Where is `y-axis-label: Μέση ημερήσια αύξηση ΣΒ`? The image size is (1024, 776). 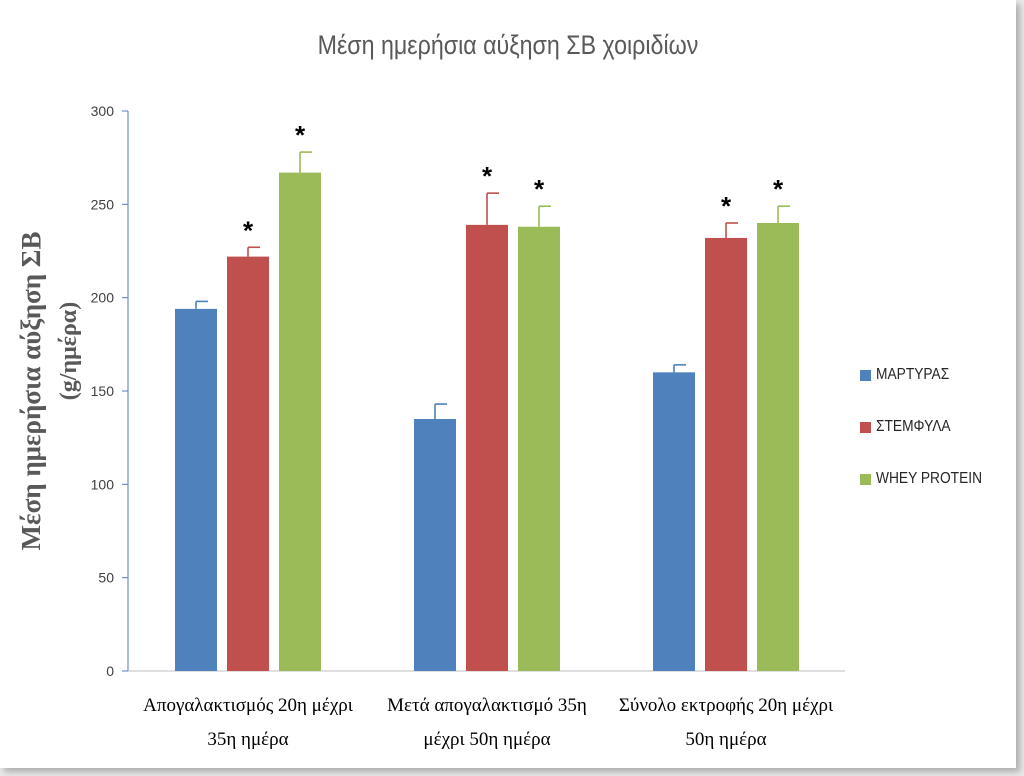
y-axis-label: Μέση ημερήσια αύξηση ΣΒ is located at coordinates (31, 391).